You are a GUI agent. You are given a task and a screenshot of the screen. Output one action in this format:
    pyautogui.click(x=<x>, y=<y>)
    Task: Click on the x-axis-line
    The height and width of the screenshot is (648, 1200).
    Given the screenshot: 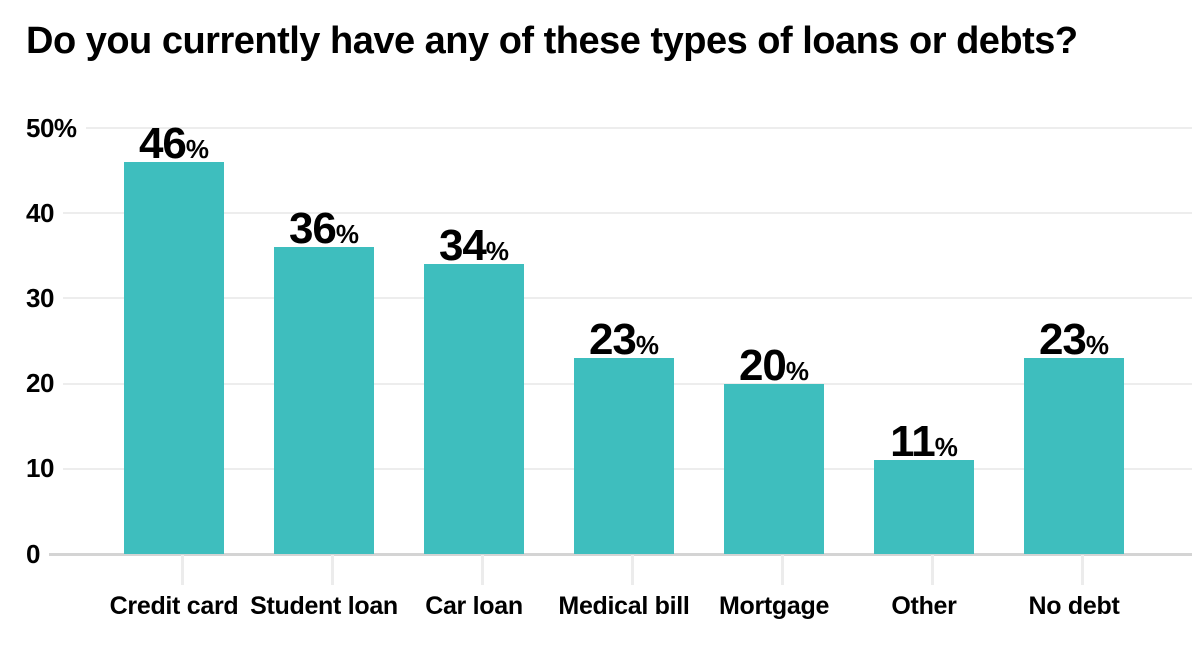 What is the action you would take?
    pyautogui.click(x=620, y=554)
    